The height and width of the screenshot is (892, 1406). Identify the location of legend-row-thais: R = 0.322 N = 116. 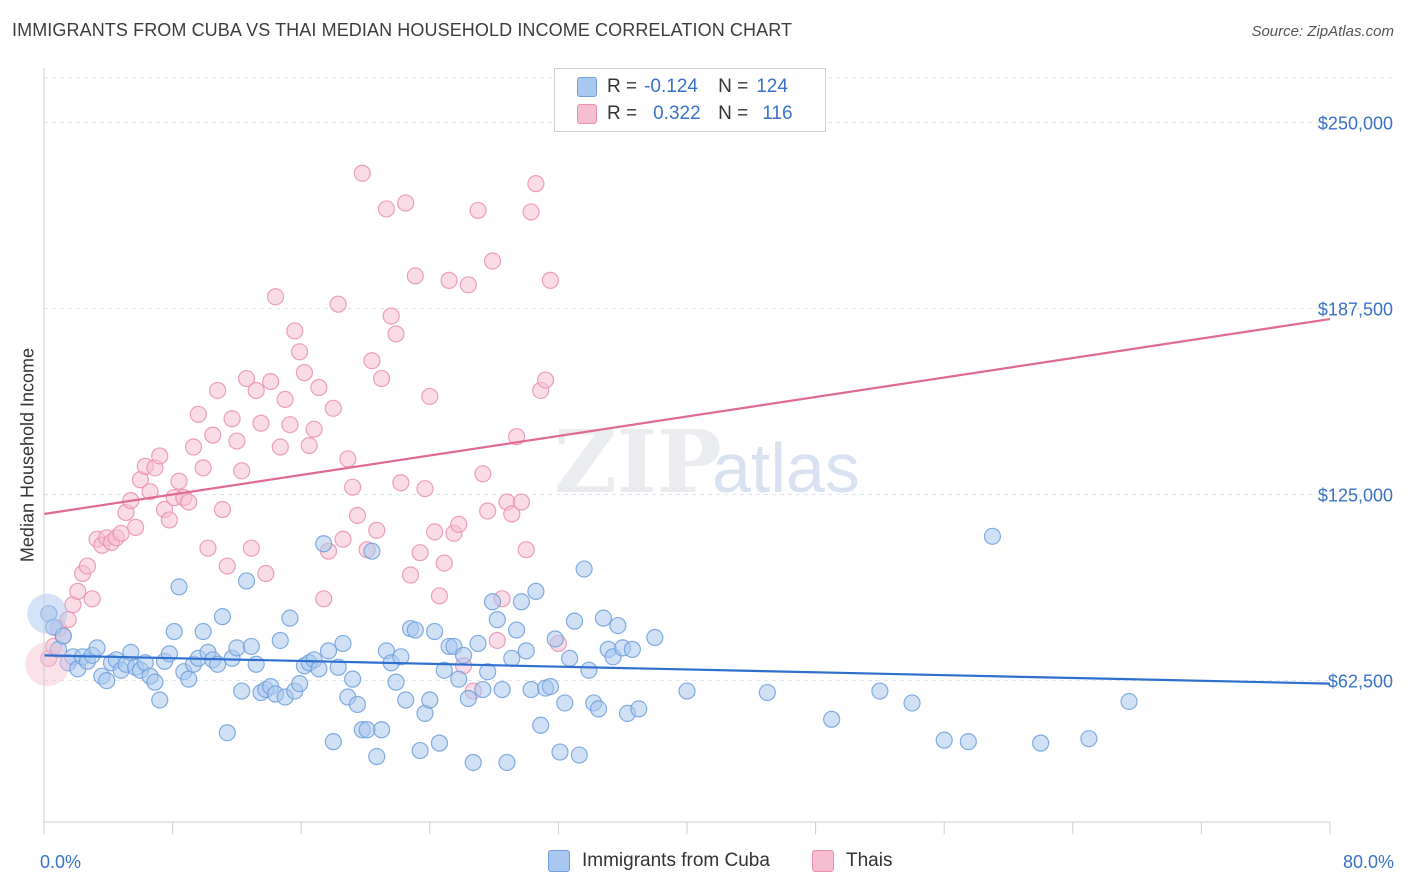
(685, 114).